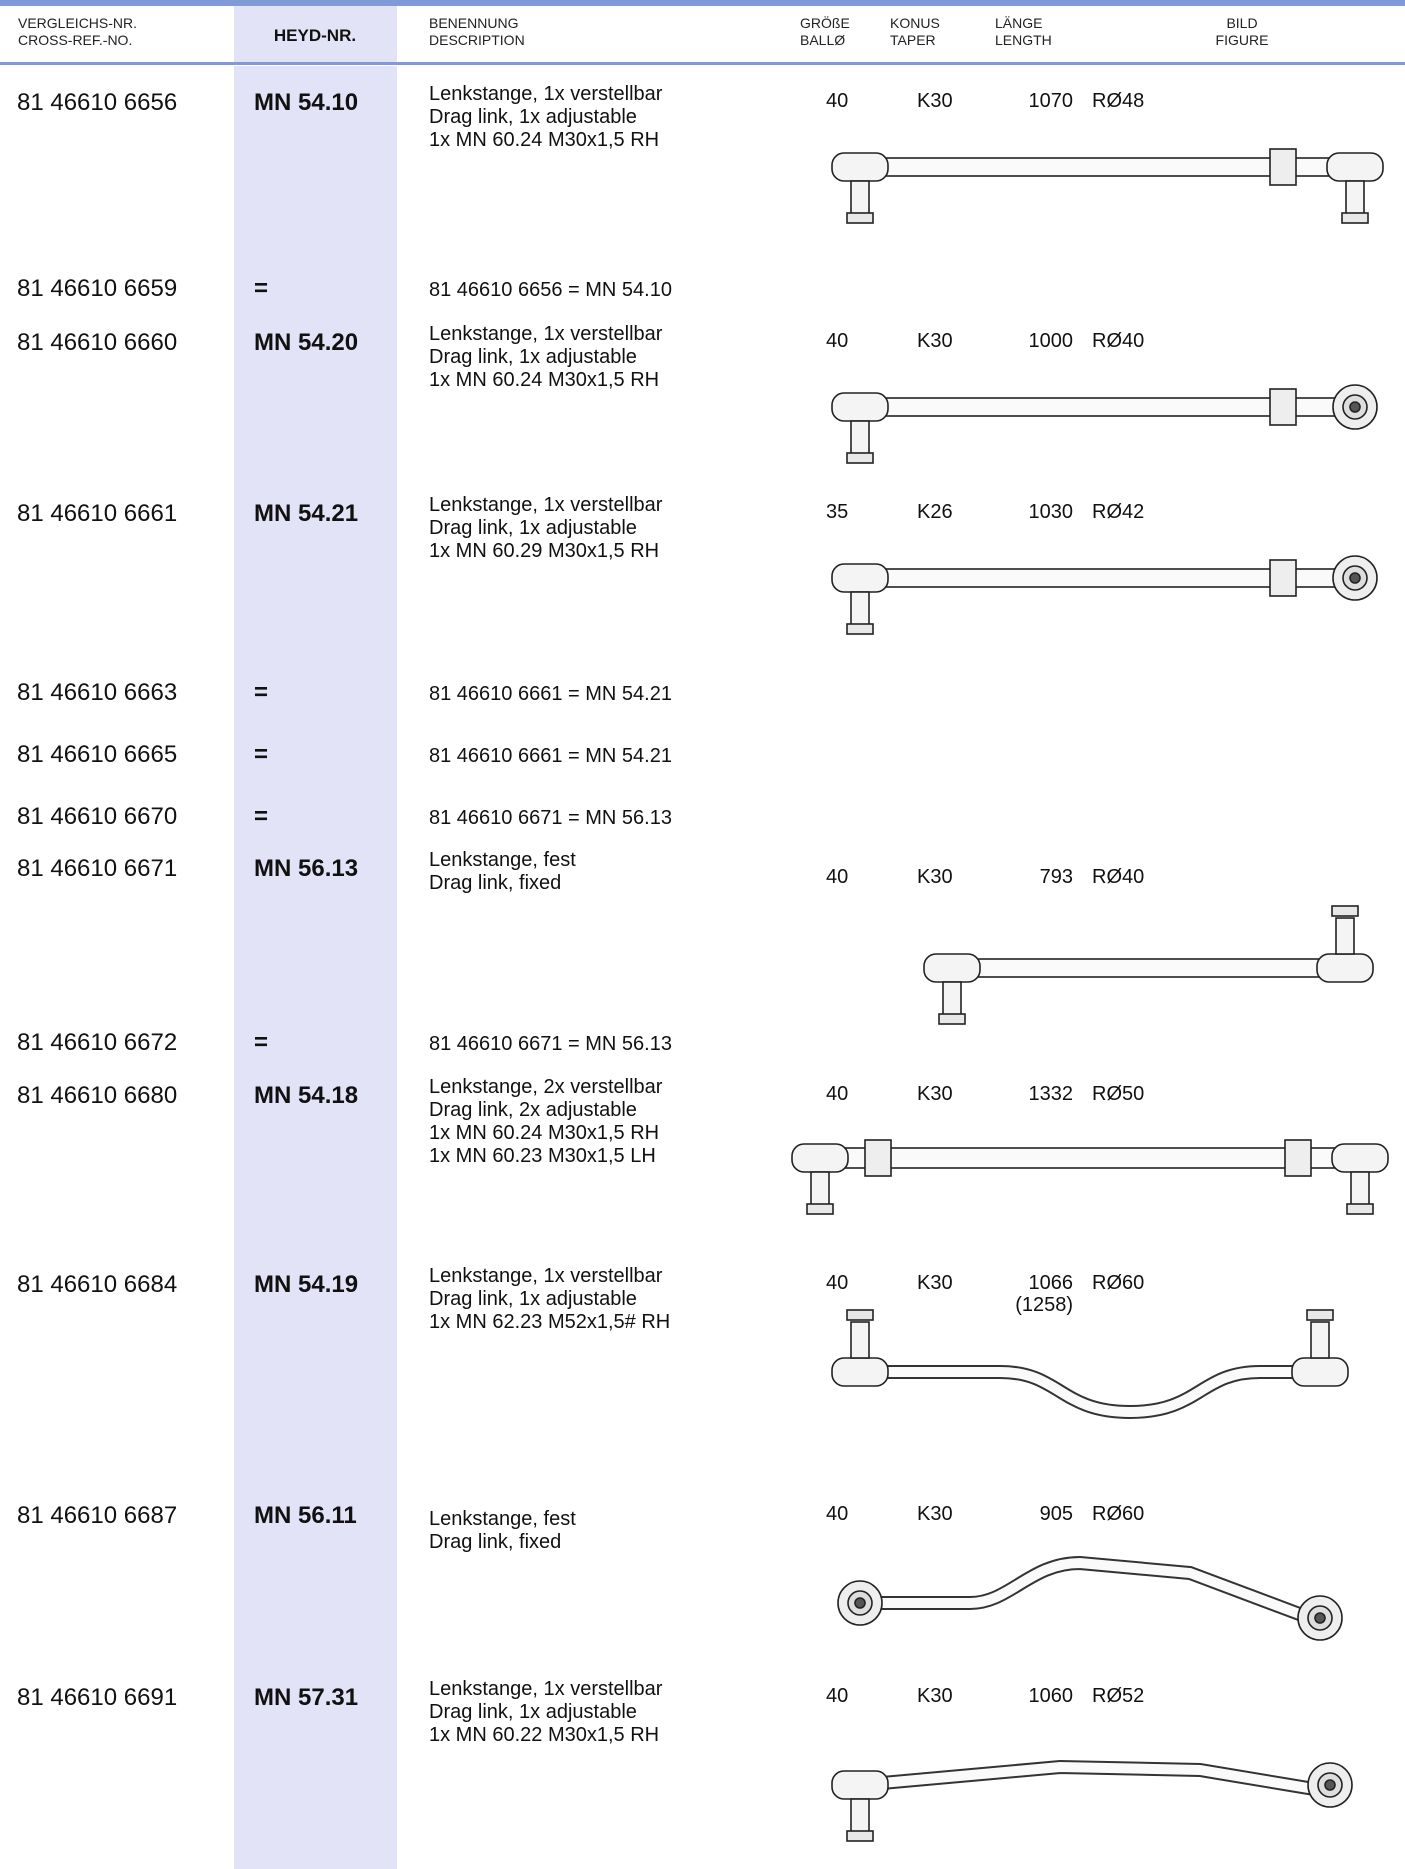 The height and width of the screenshot is (1869, 1405). What do you see at coordinates (306, 102) in the screenshot?
I see `heyd-number: MN 54.10` at bounding box center [306, 102].